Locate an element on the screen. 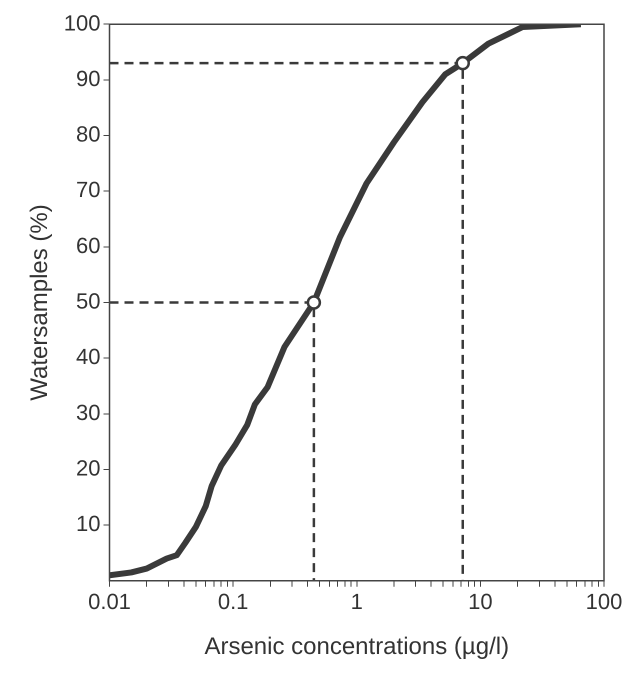 The image size is (640, 680). y-tick-label: 70 is located at coordinates (88, 189).